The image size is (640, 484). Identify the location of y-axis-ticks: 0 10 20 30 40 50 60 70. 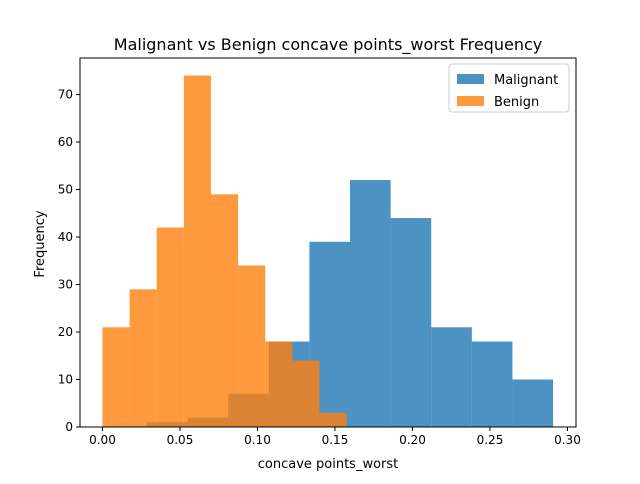
(69, 261).